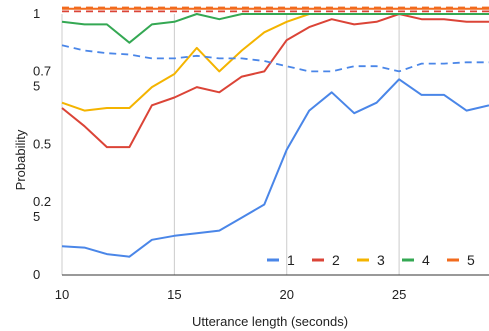 This screenshot has width=489, height=331. What do you see at coordinates (42, 144) in the screenshot?
I see `y-tick-label-2: 0.5` at bounding box center [42, 144].